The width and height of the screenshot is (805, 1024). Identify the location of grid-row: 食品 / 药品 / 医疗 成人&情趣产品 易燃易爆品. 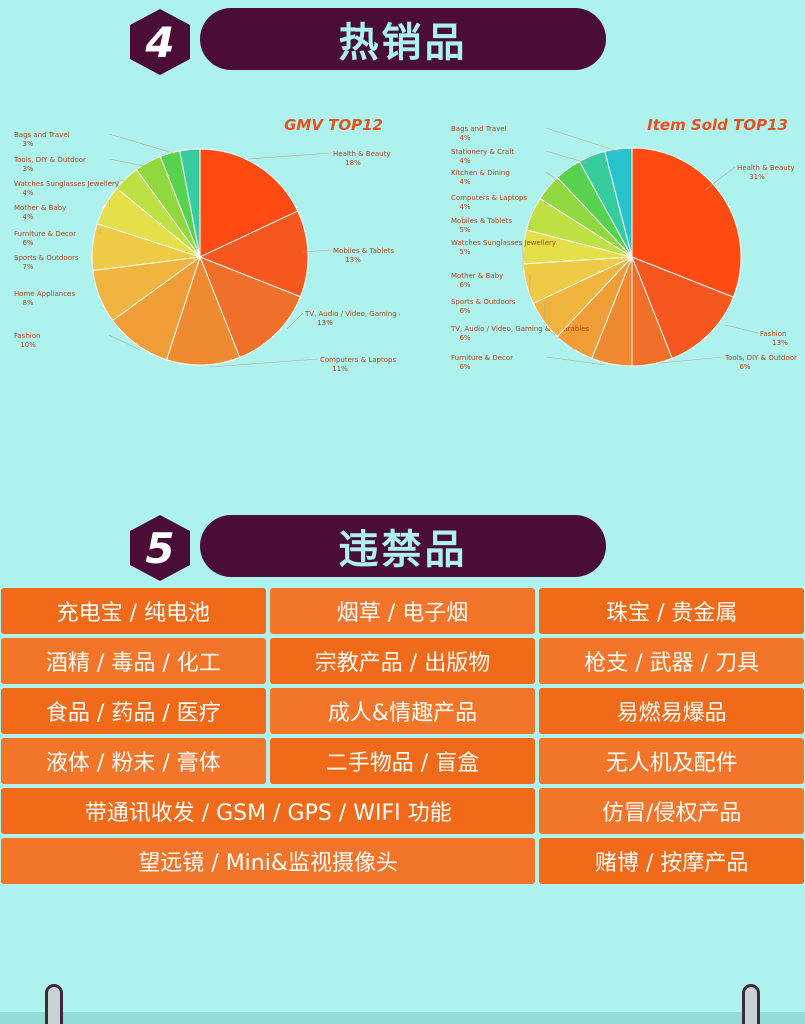
(402, 711).